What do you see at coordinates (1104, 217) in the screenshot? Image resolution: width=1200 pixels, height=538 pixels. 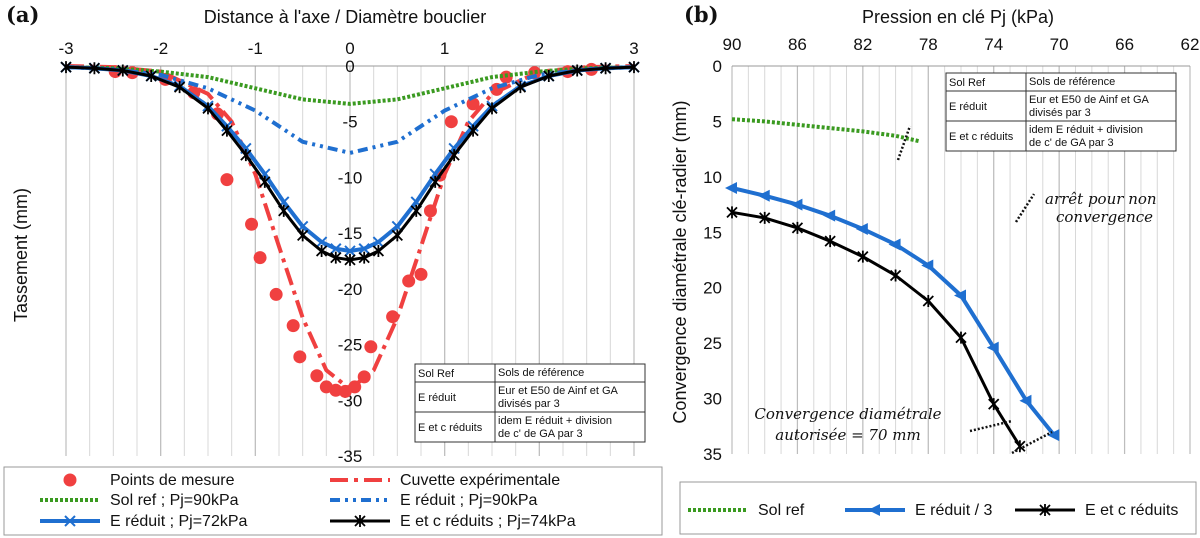 I see `stop-note-line2: convergence` at bounding box center [1104, 217].